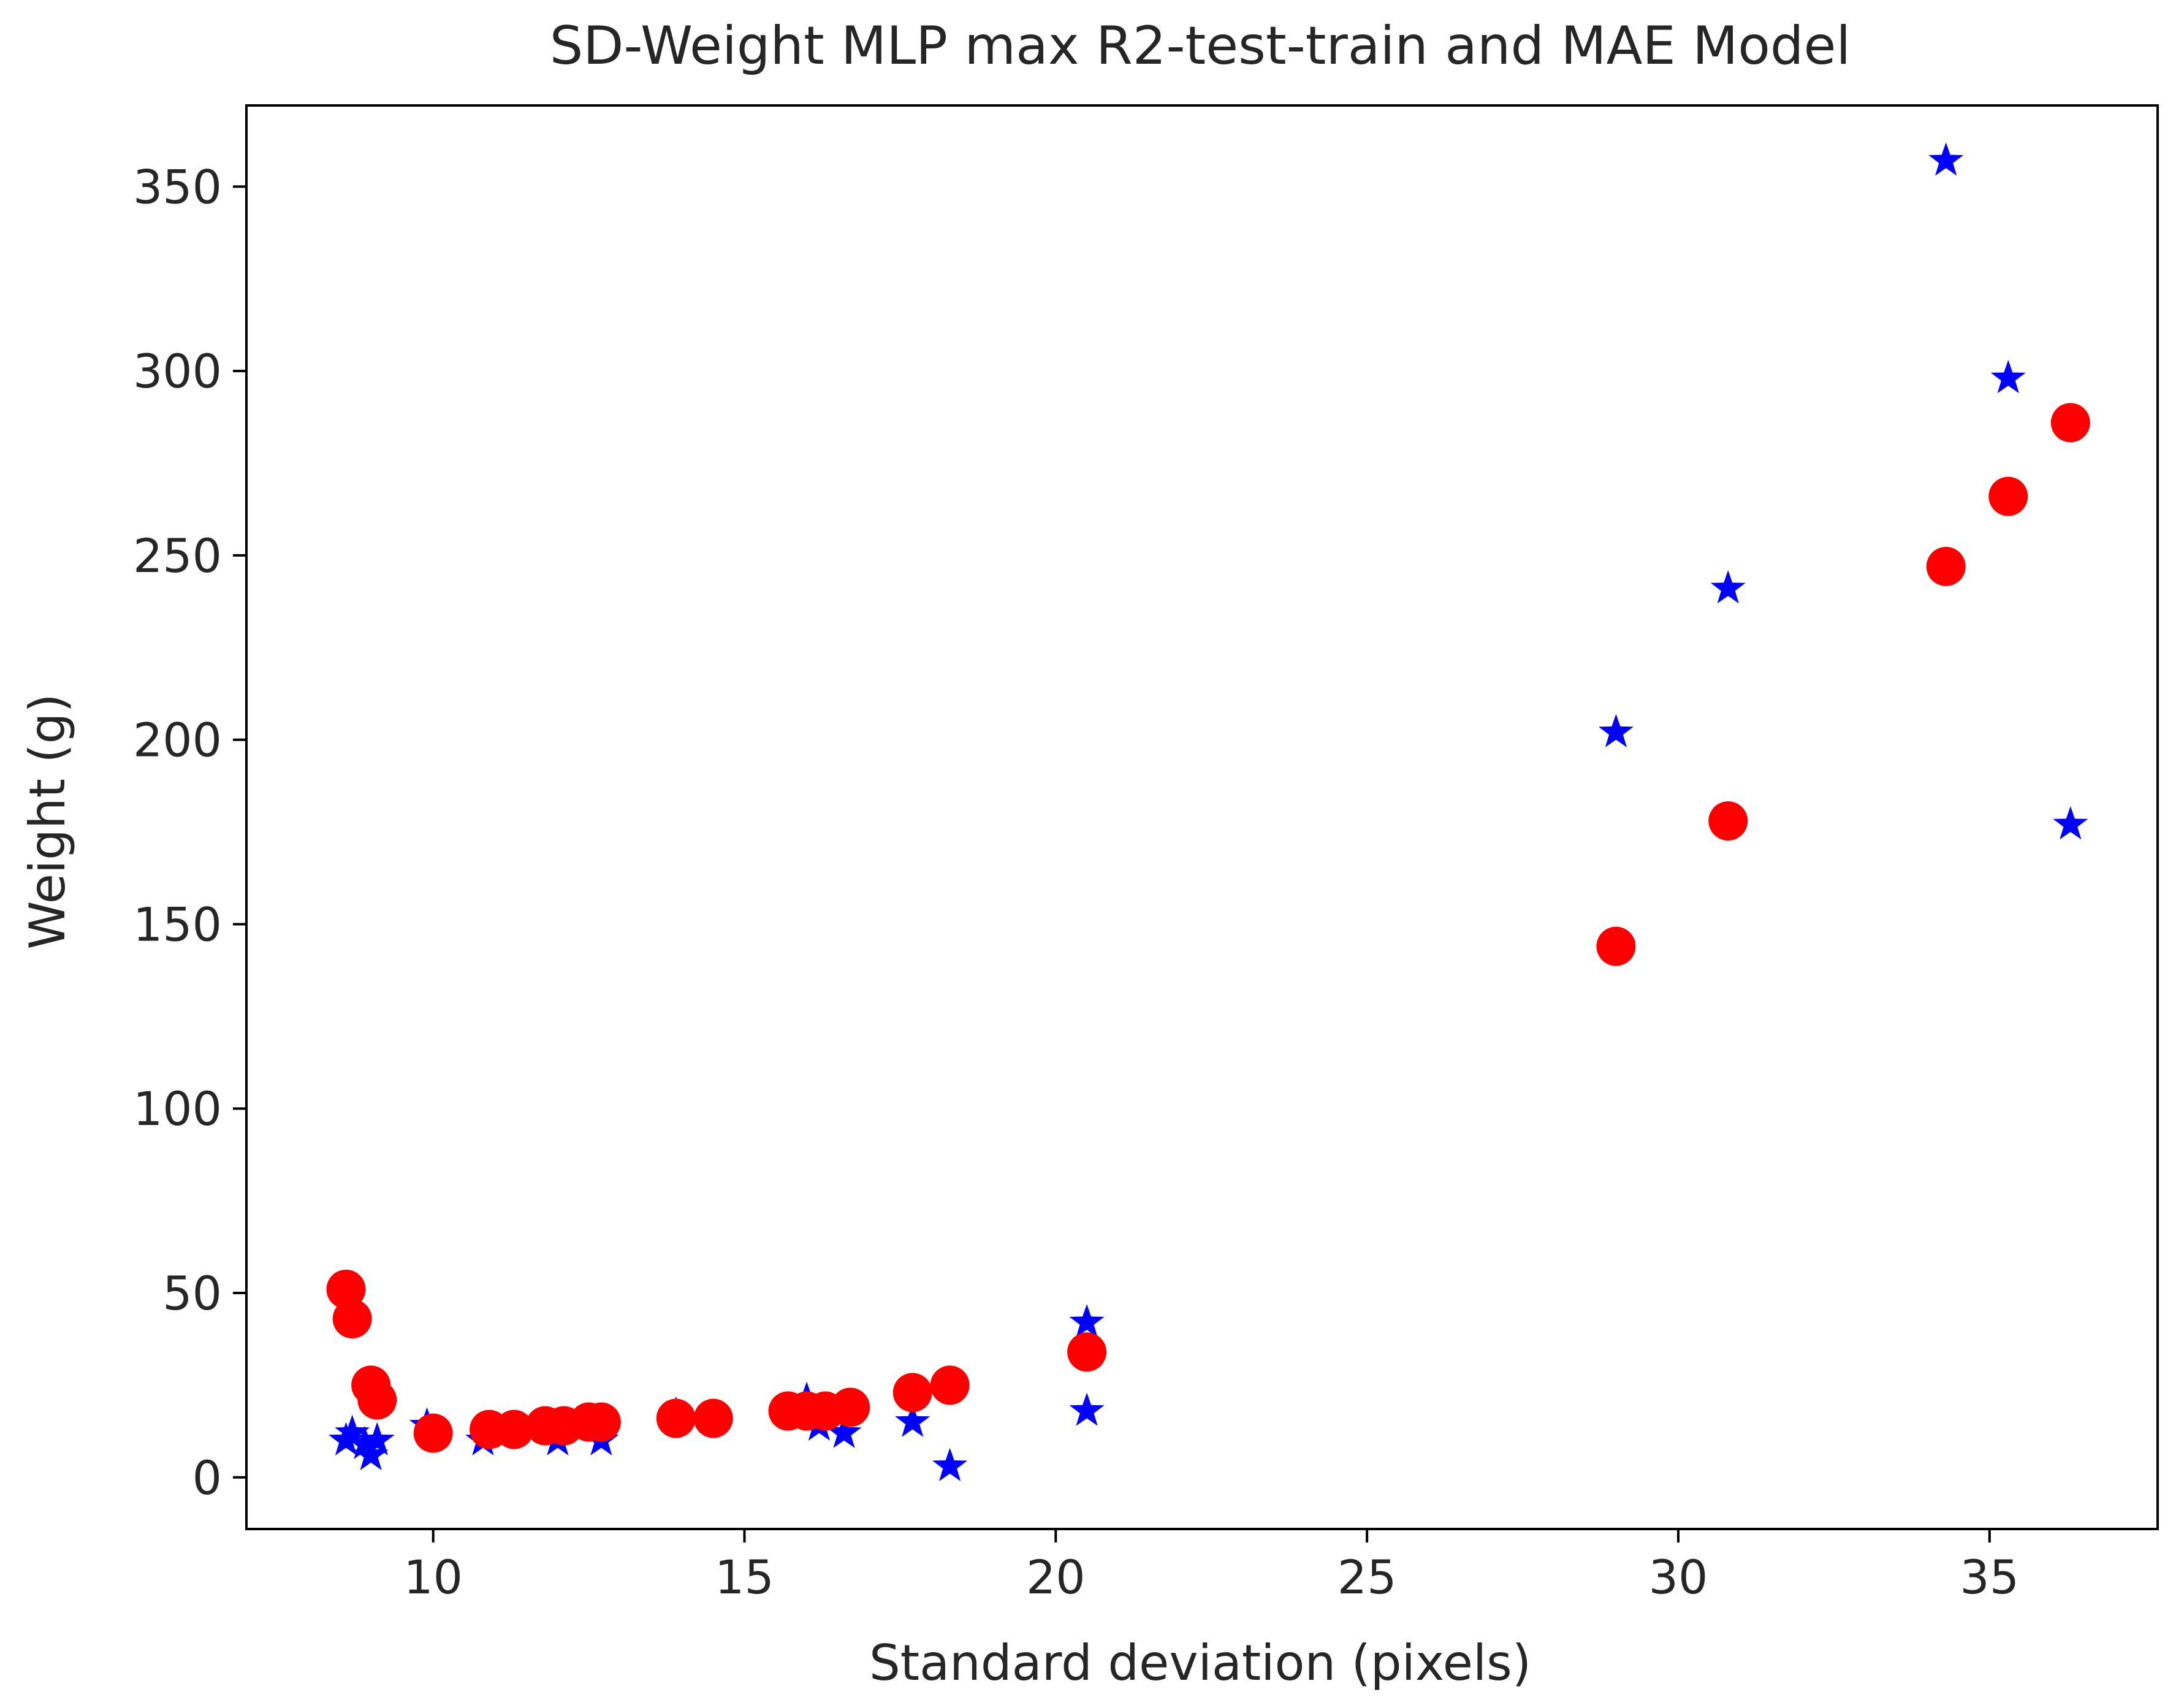 Image resolution: width=2184 pixels, height=1697 pixels. I want to click on x-tick-label: 35, so click(1989, 1577).